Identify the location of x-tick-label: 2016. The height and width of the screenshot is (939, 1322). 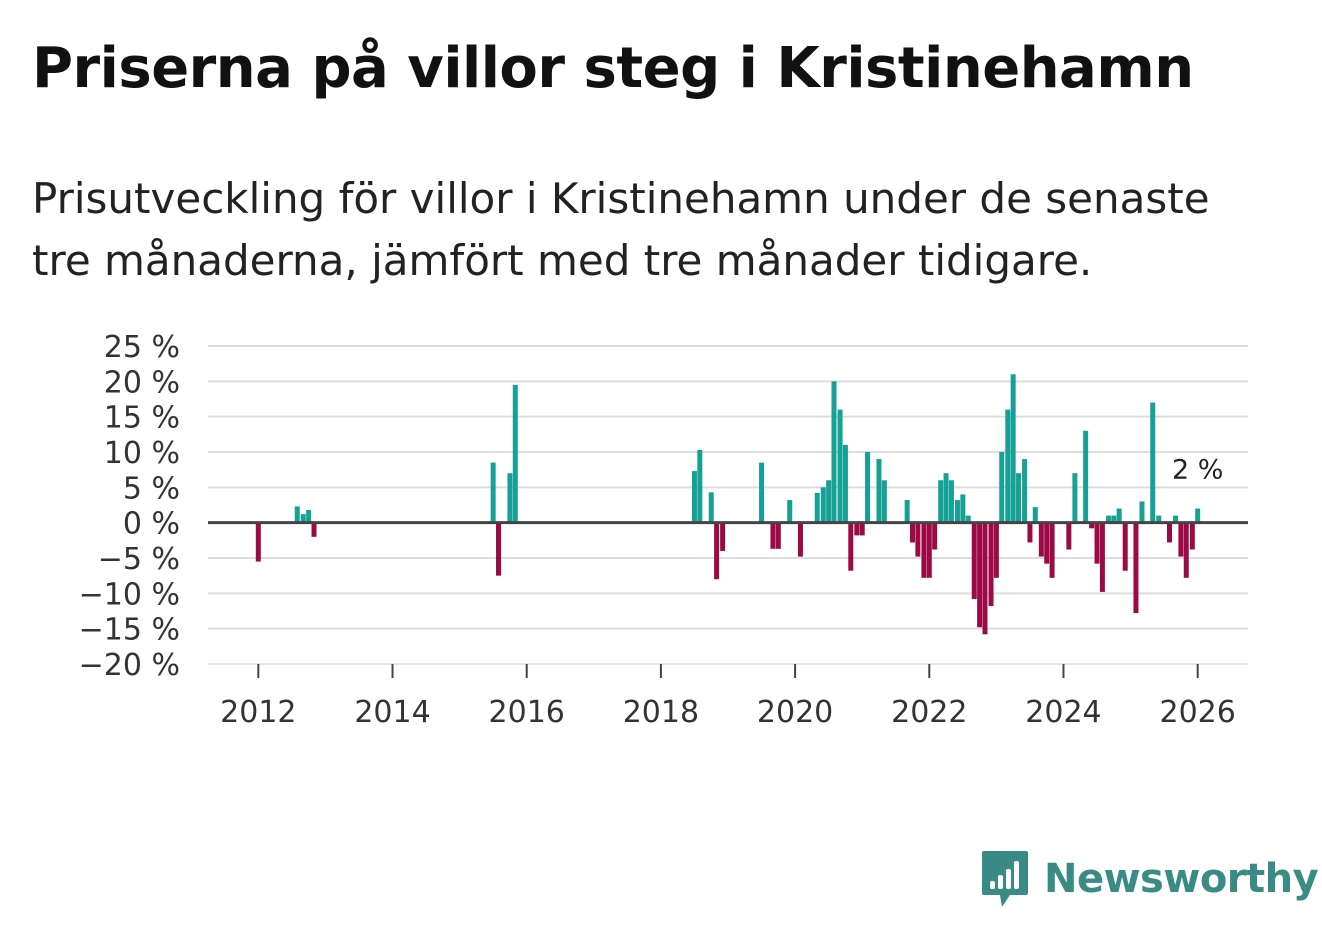
(527, 712).